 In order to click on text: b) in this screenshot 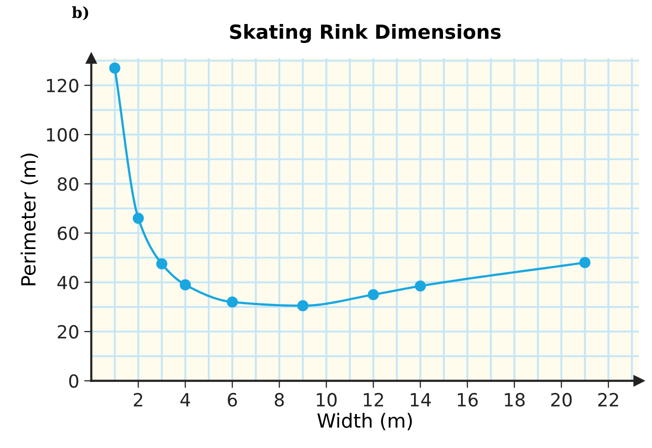, I will do `click(80, 13)`.